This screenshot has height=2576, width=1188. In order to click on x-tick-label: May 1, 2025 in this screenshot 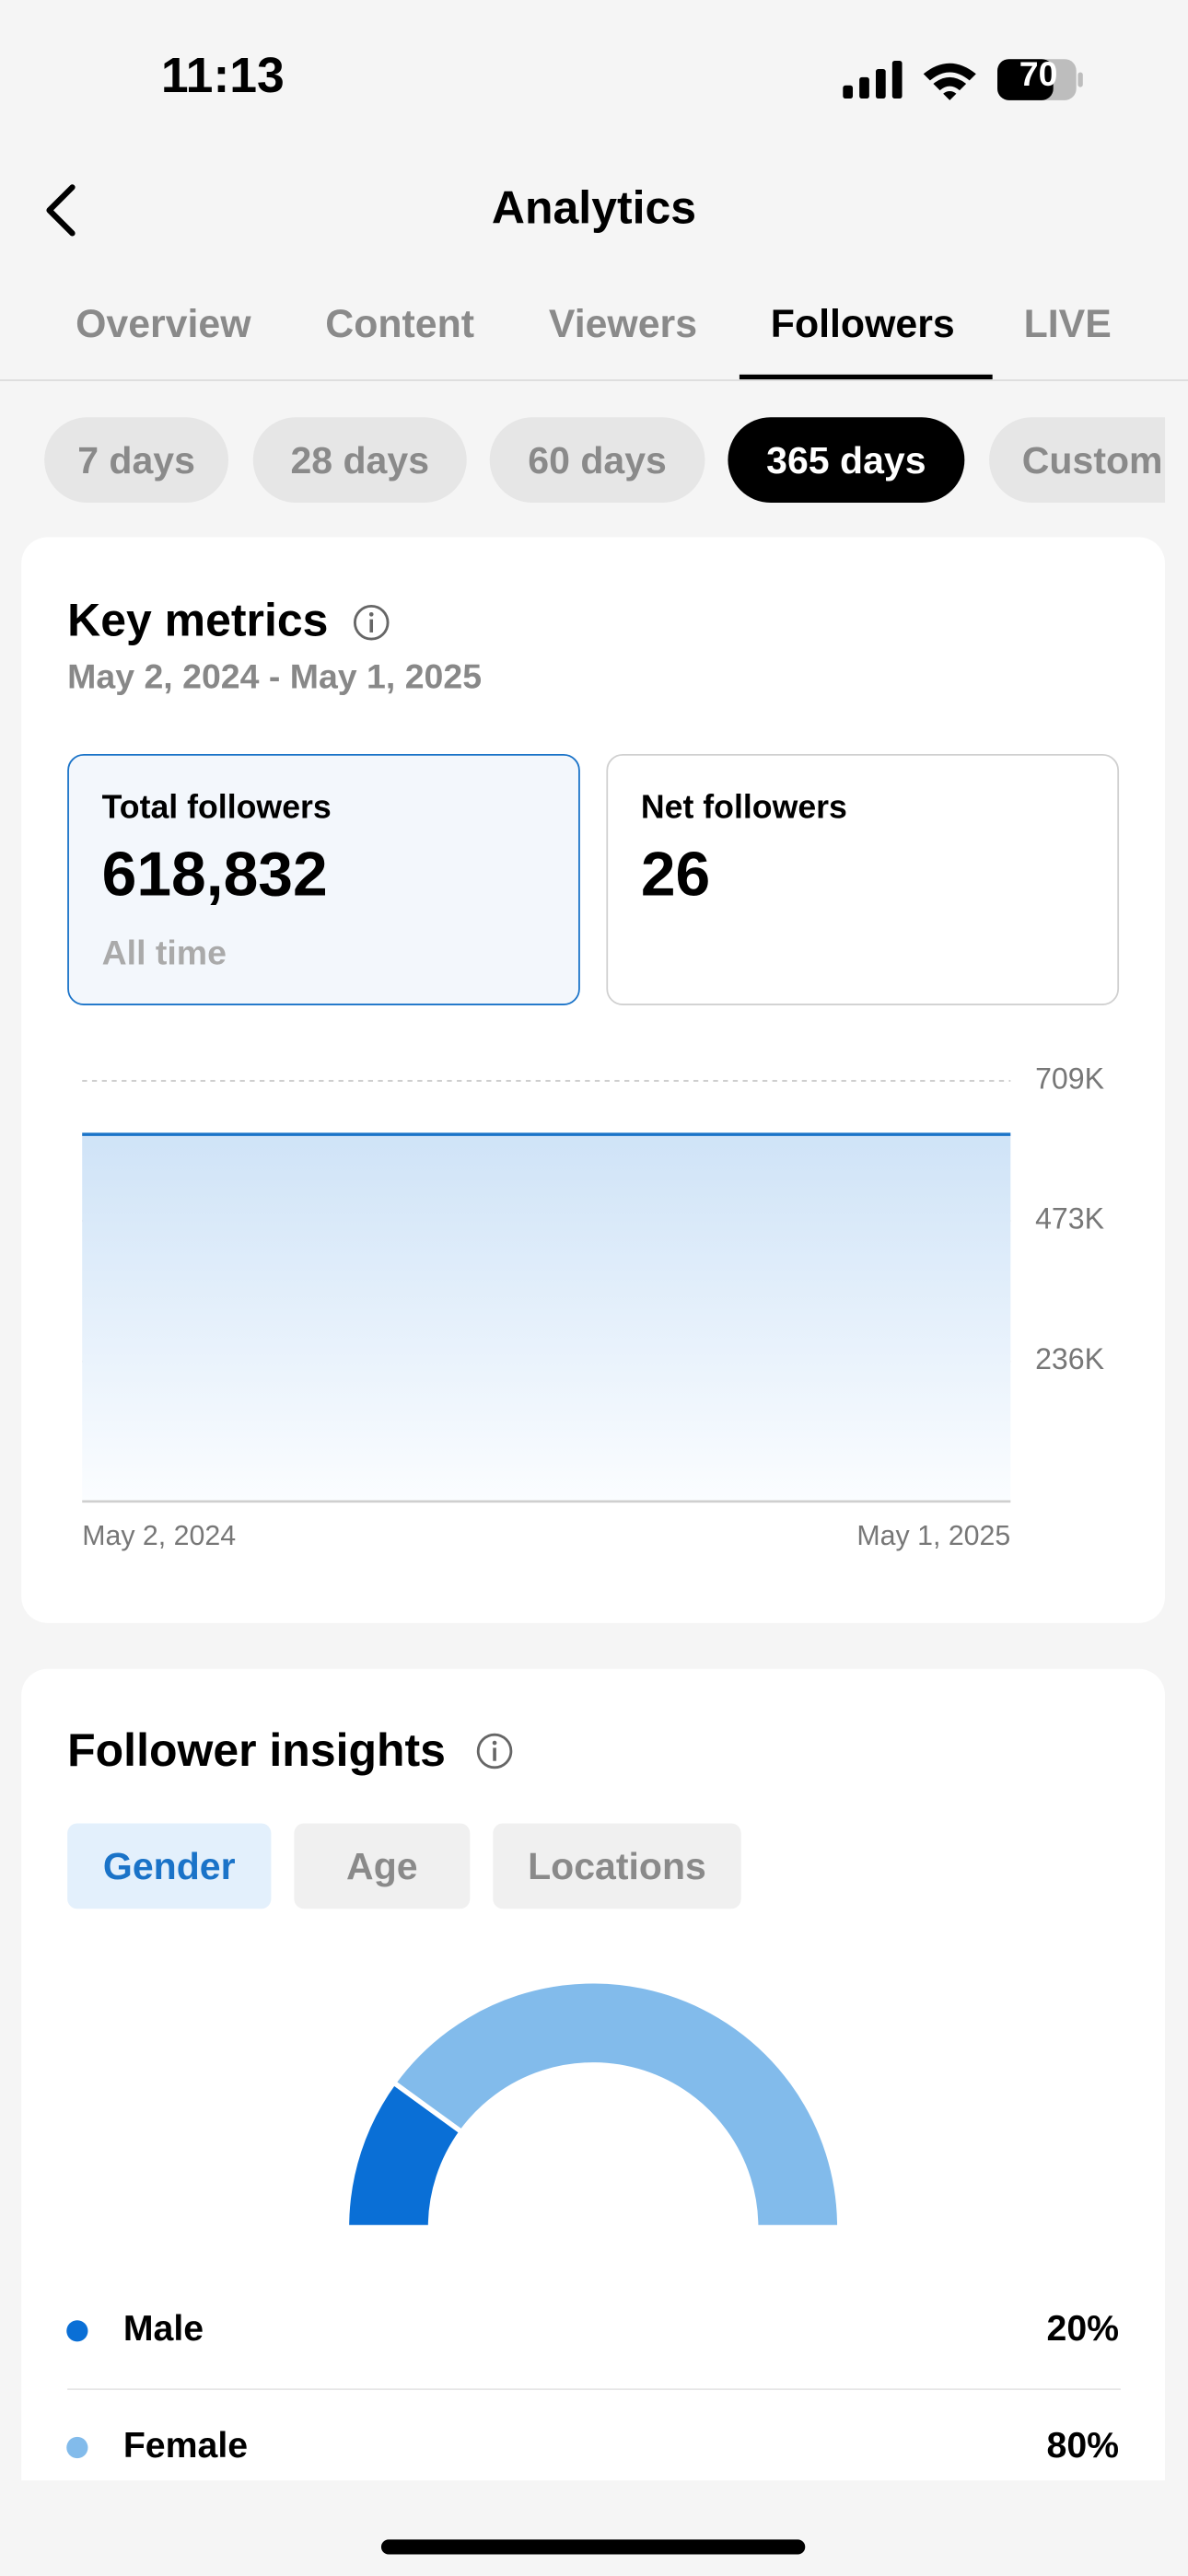, I will do `click(933, 1536)`.